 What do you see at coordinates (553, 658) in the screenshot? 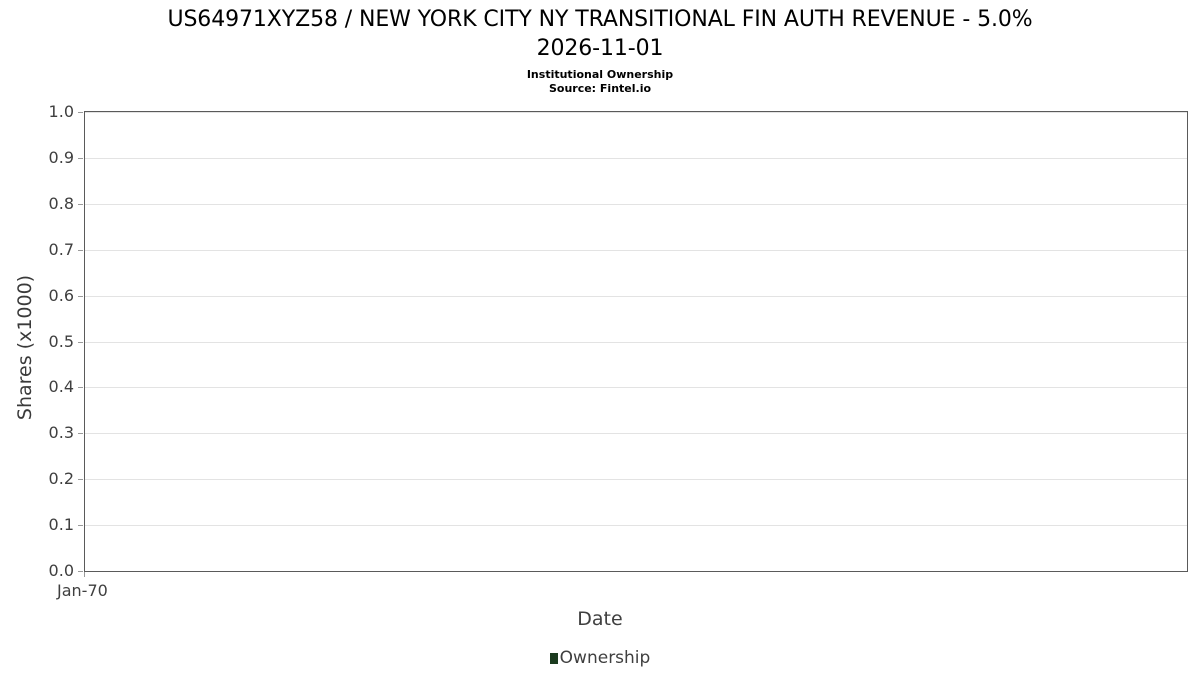
I see `legend-color-swatch-icon` at bounding box center [553, 658].